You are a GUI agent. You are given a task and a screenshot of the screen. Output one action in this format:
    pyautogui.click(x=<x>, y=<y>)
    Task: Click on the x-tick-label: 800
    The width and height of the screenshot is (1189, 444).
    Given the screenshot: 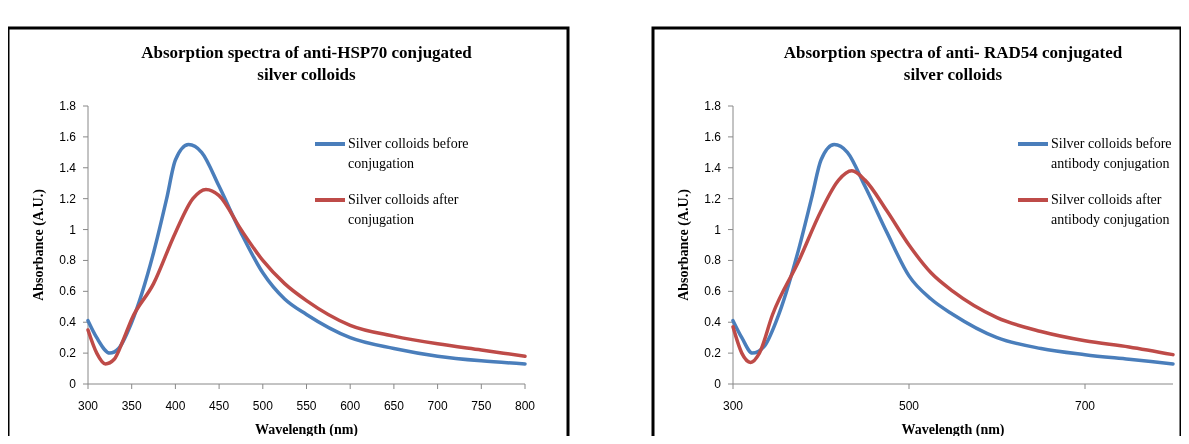 What is the action you would take?
    pyautogui.click(x=525, y=406)
    